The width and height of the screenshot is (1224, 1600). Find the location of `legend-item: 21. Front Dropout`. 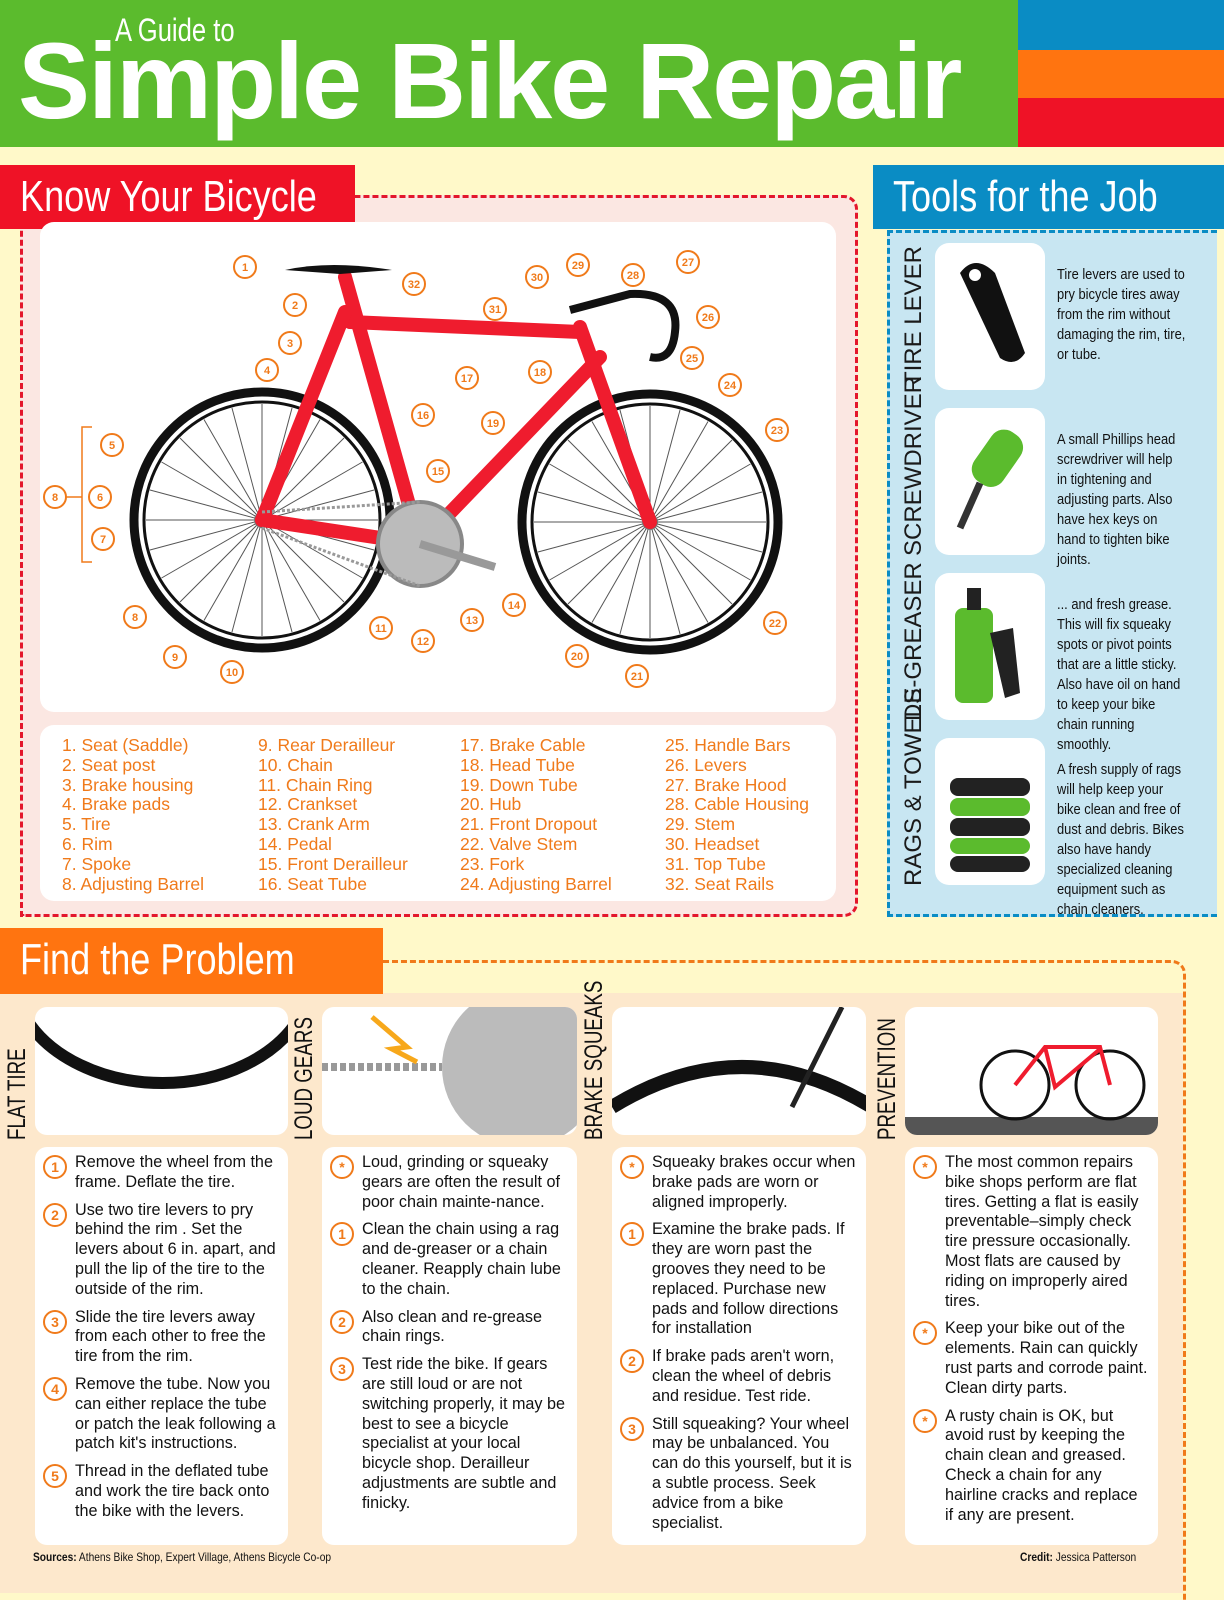

legend-item: 21. Front Dropout is located at coordinates (529, 824).